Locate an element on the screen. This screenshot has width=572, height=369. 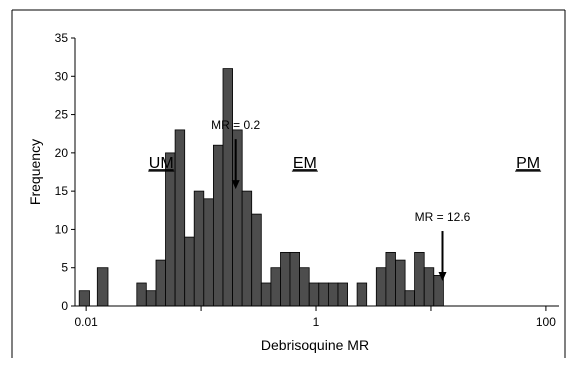
group-label: EM is located at coordinates (305, 163).